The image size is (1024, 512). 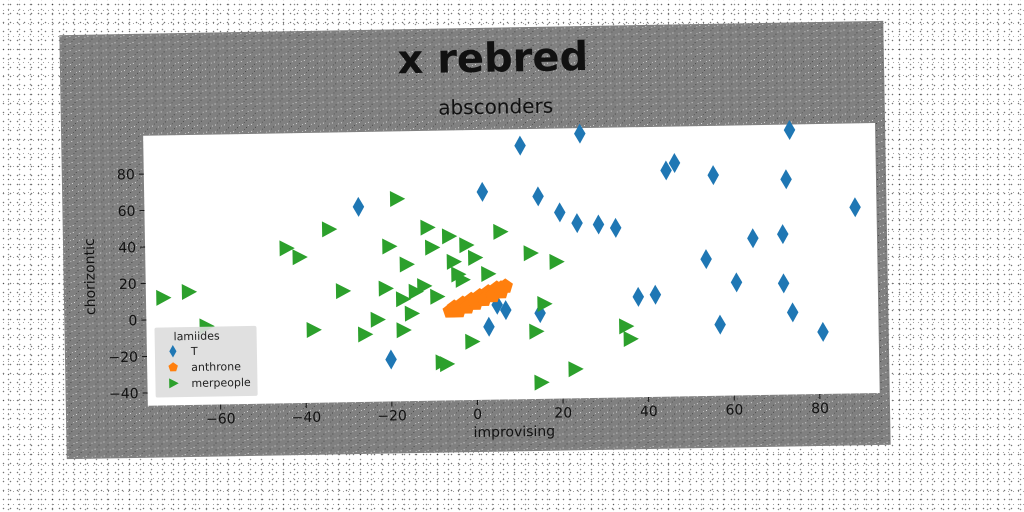 I want to click on legend-label-T: T, so click(x=194, y=351).